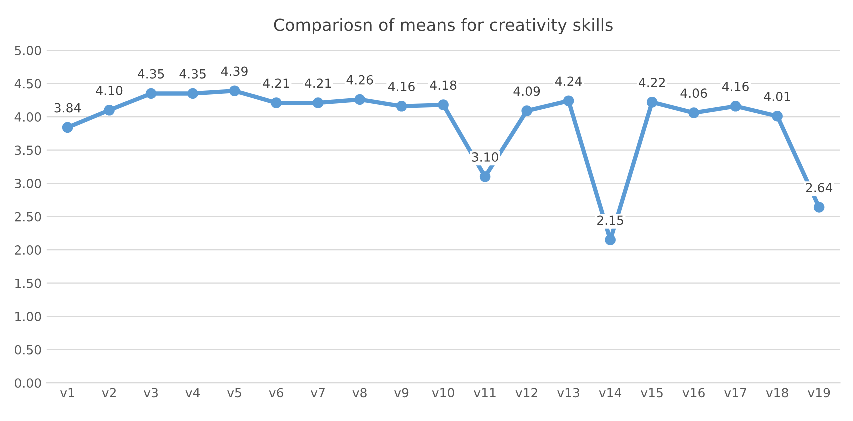  What do you see at coordinates (28, 350) in the screenshot?
I see `y-tick-label: 0.50` at bounding box center [28, 350].